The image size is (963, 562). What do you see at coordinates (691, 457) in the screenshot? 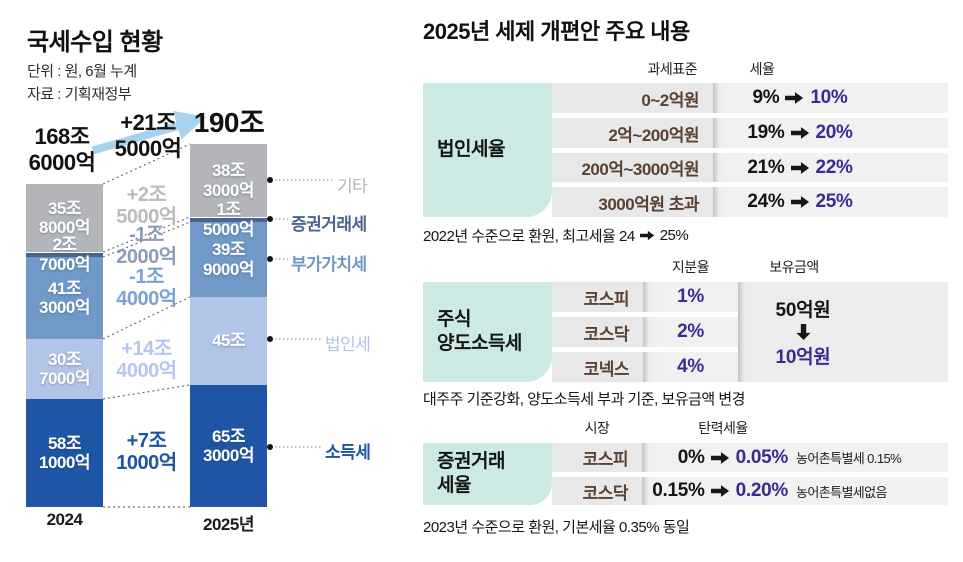
I see `rate-from: 0%` at bounding box center [691, 457].